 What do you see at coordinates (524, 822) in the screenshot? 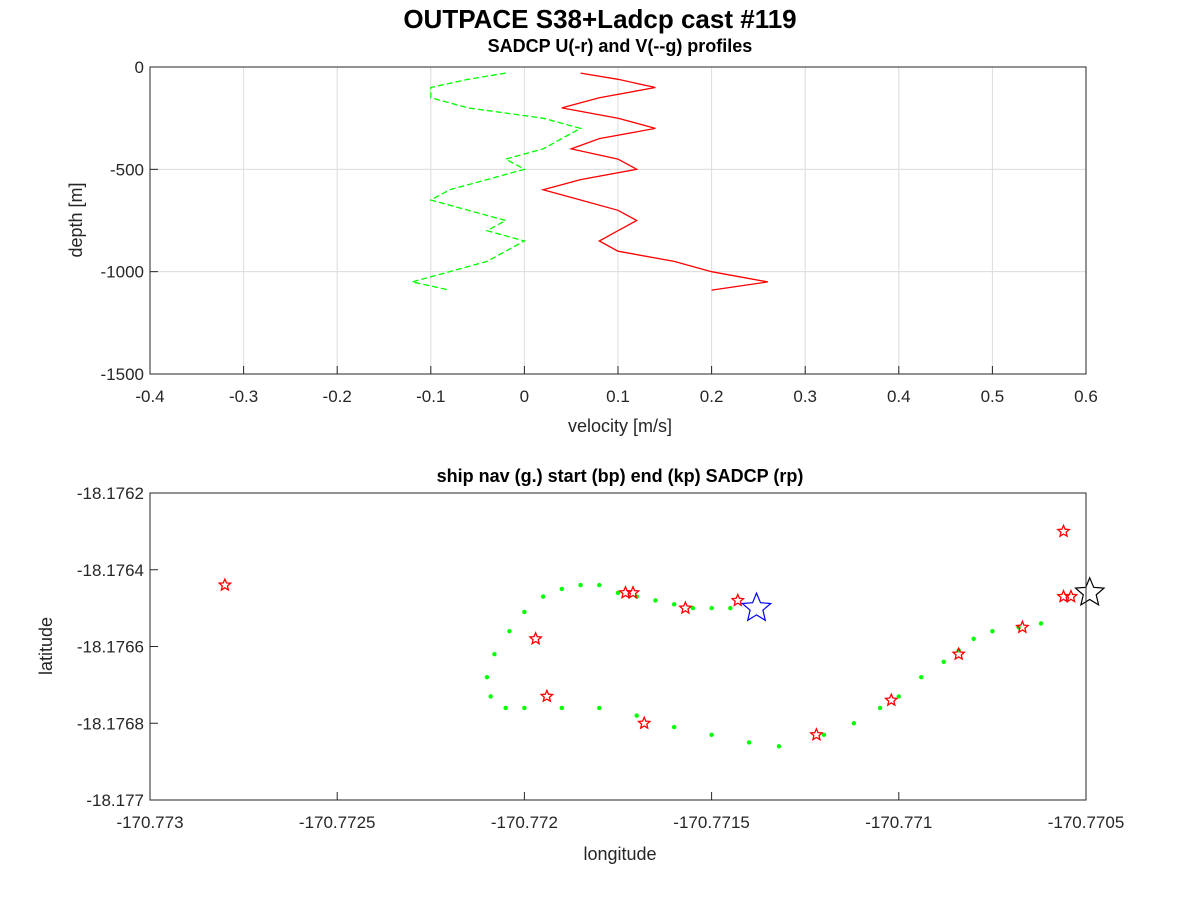
I see `nav-xtick-label: -170.772` at bounding box center [524, 822].